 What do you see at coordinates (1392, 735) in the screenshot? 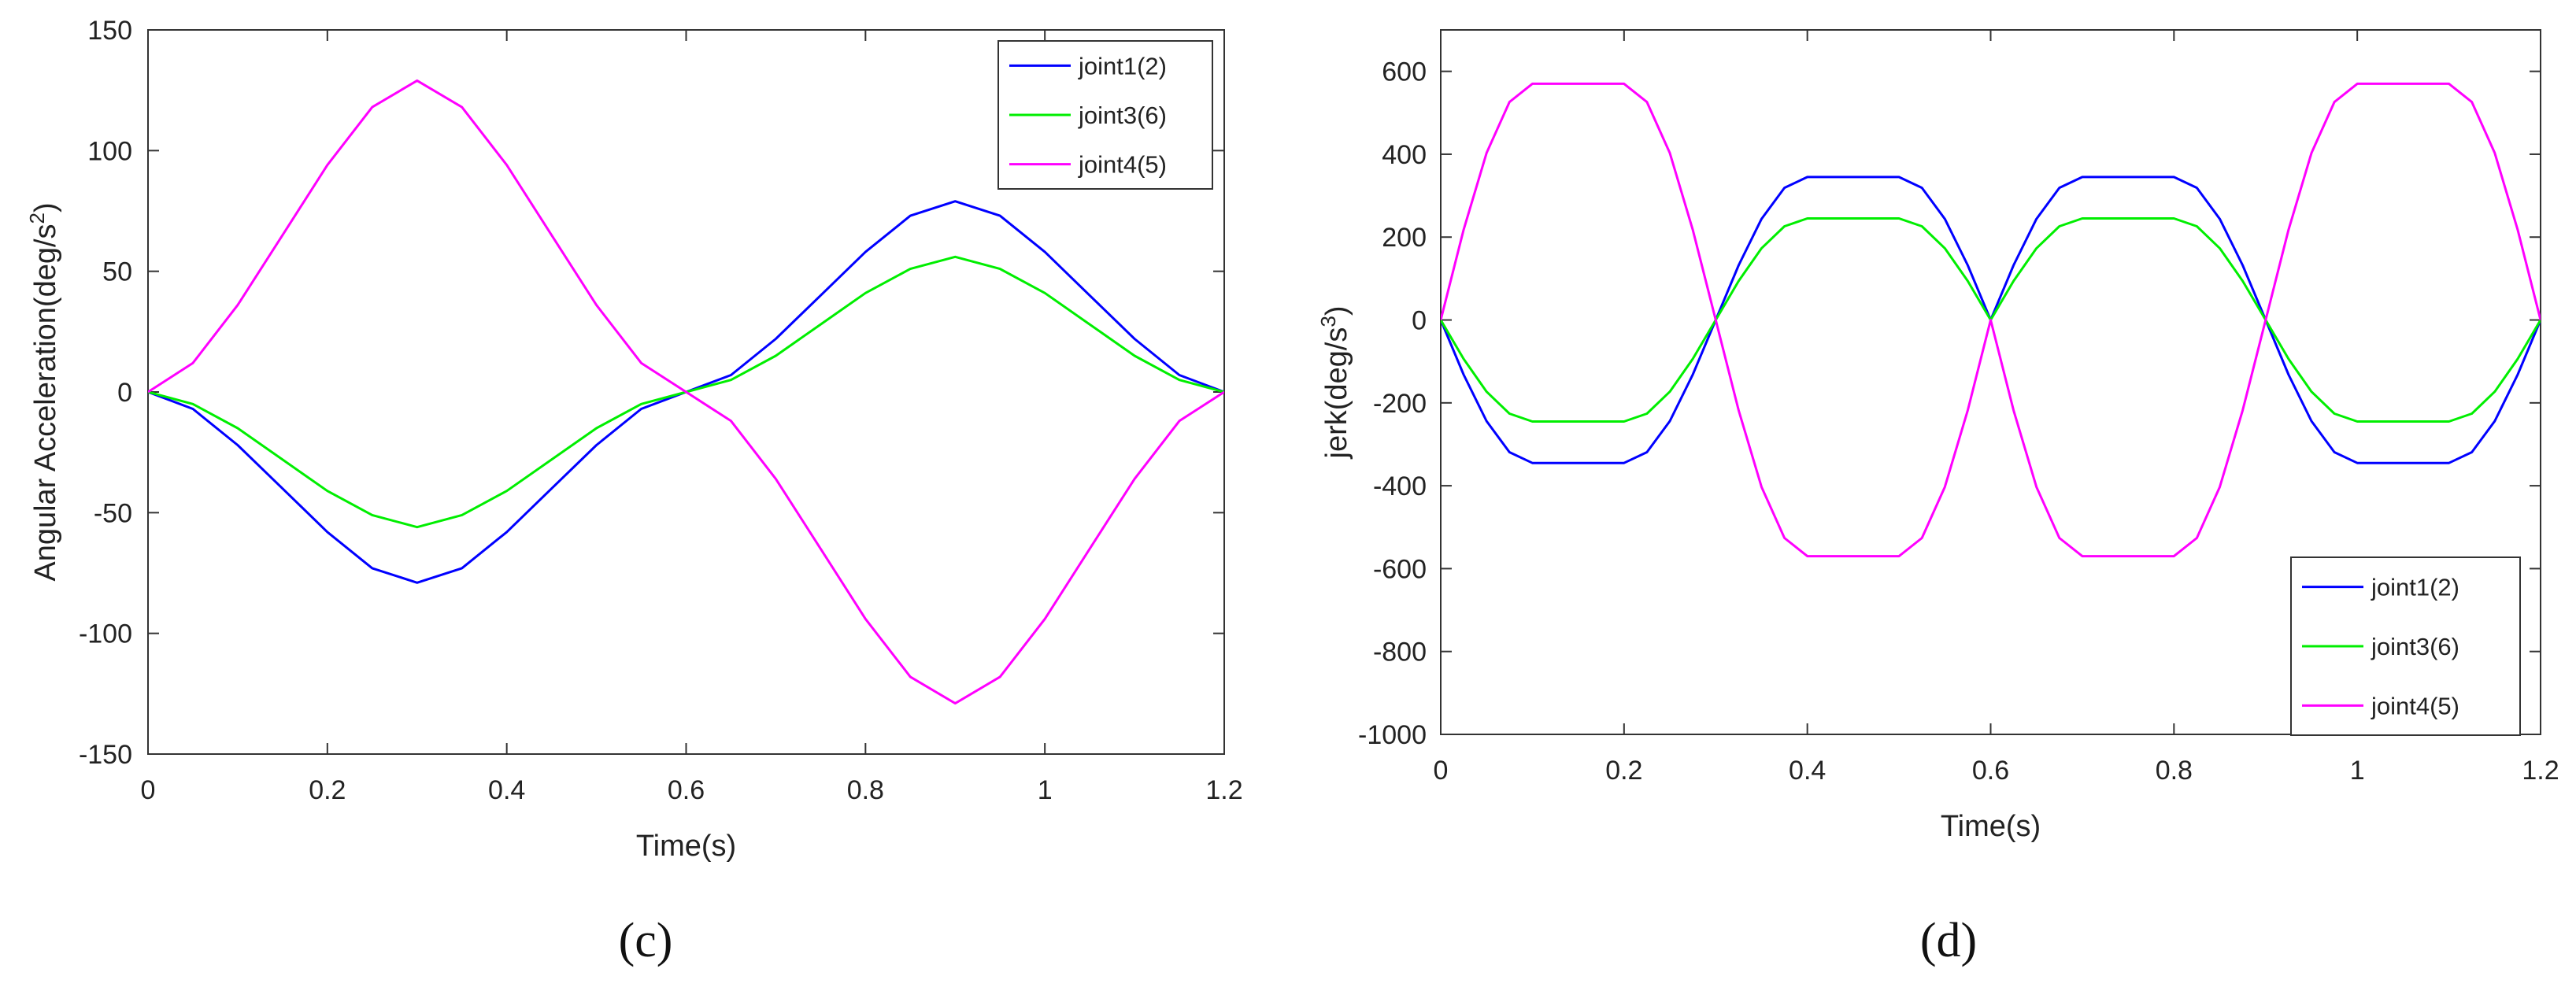
I see `y-tick-label: -1000` at bounding box center [1392, 735].